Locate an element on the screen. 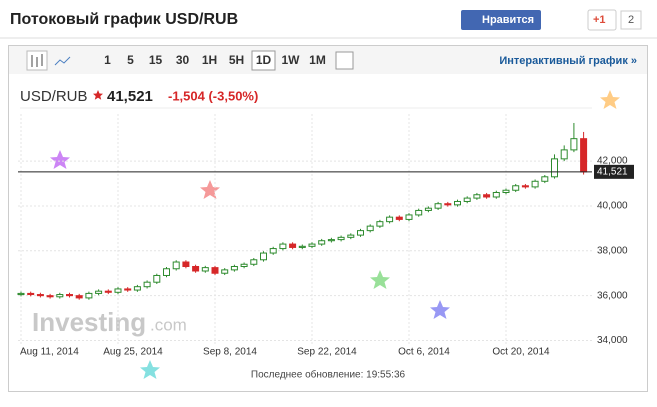 The height and width of the screenshot is (407, 657). watermark-brand: Investing is located at coordinates (89, 322).